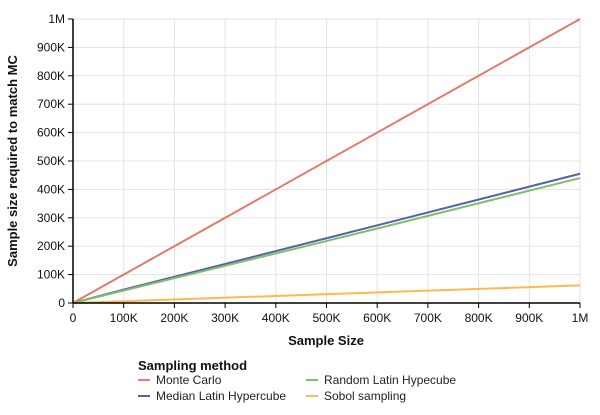 The height and width of the screenshot is (415, 600). What do you see at coordinates (276, 318) in the screenshot?
I see `x-tick-label: 400K` at bounding box center [276, 318].